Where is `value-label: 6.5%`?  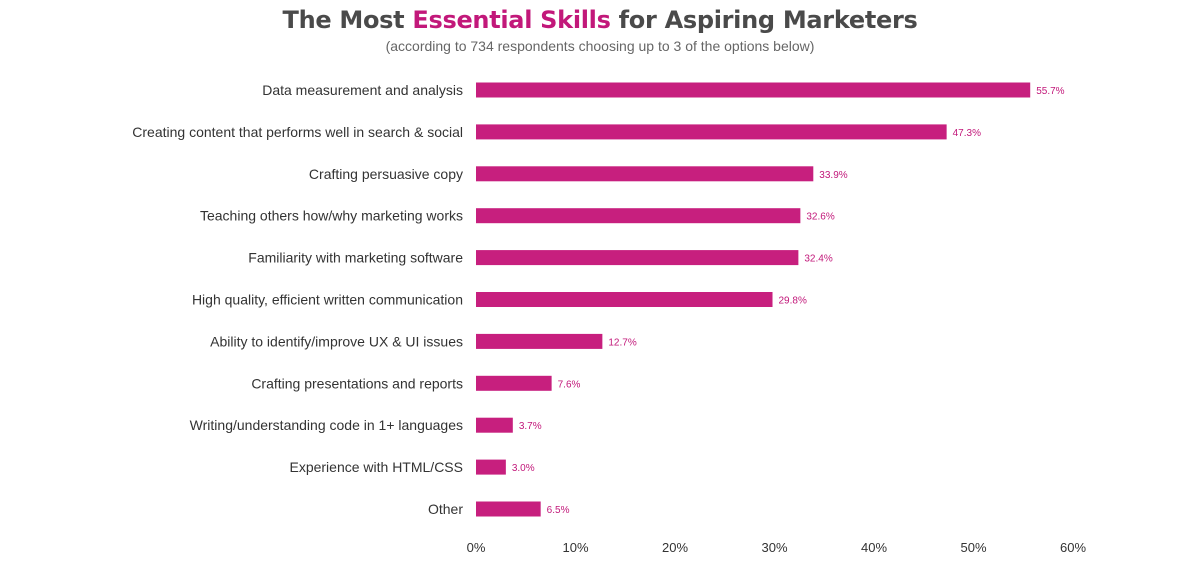
value-label: 6.5% is located at coordinates (558, 510).